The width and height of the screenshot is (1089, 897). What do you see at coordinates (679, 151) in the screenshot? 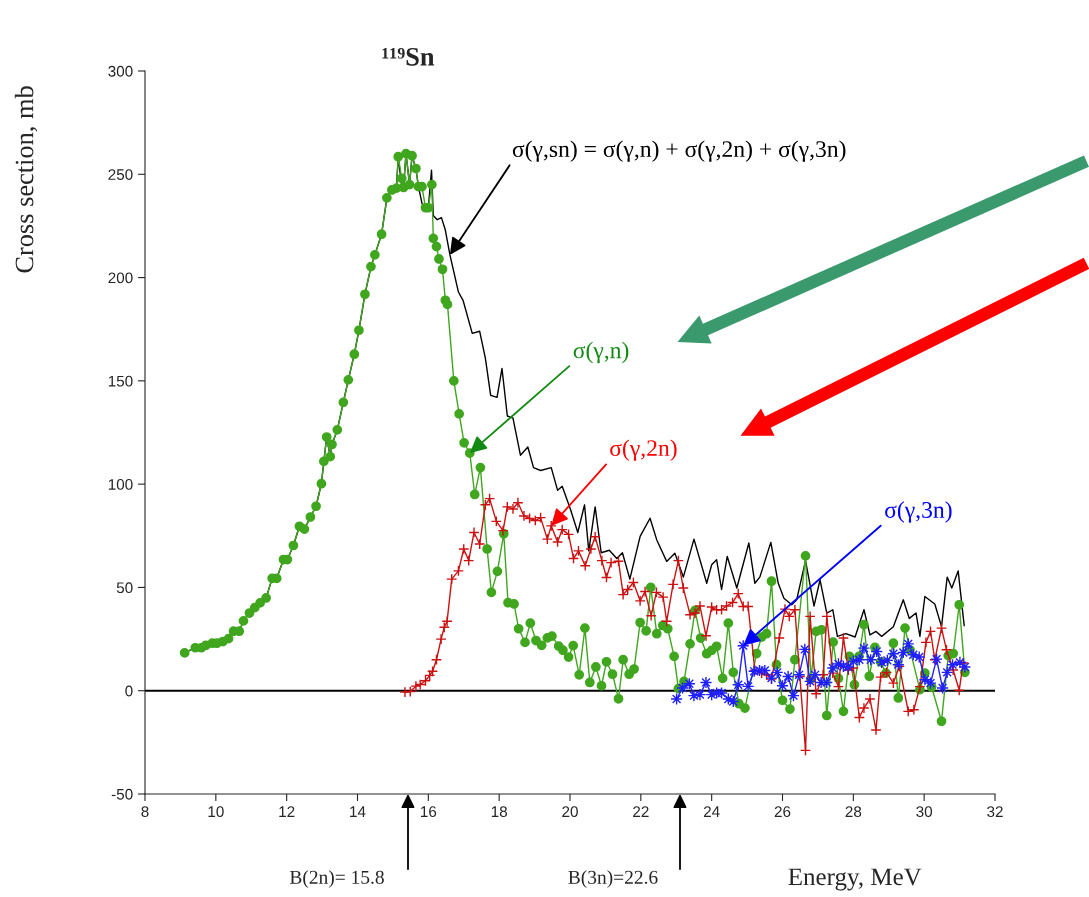
I see `annotation: σ(γ,sn) = σ(γ,n) + σ(γ,2n) + σ(γ,3n)` at bounding box center [679, 151].